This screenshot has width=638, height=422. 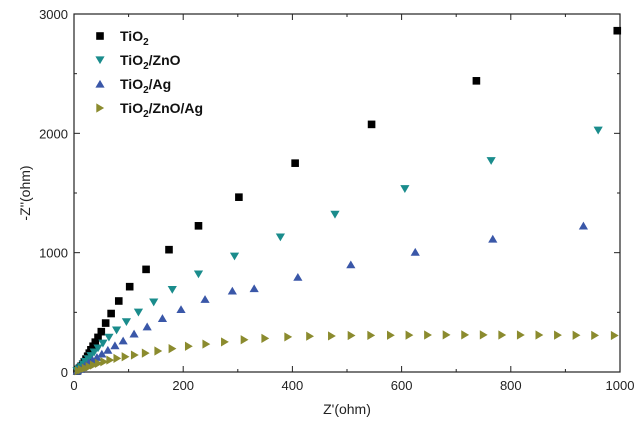 What do you see at coordinates (64, 372) in the screenshot?
I see `y-tick-label: 0` at bounding box center [64, 372].